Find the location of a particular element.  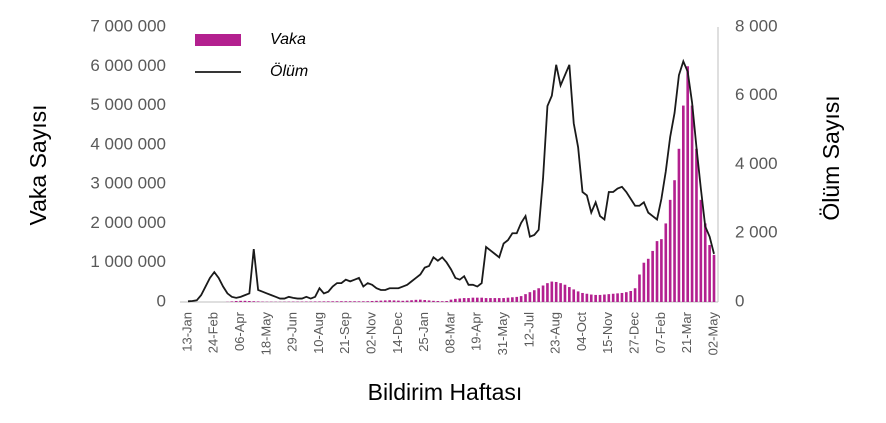

y-tick-label: 2 000 000 is located at coordinates (128, 222).